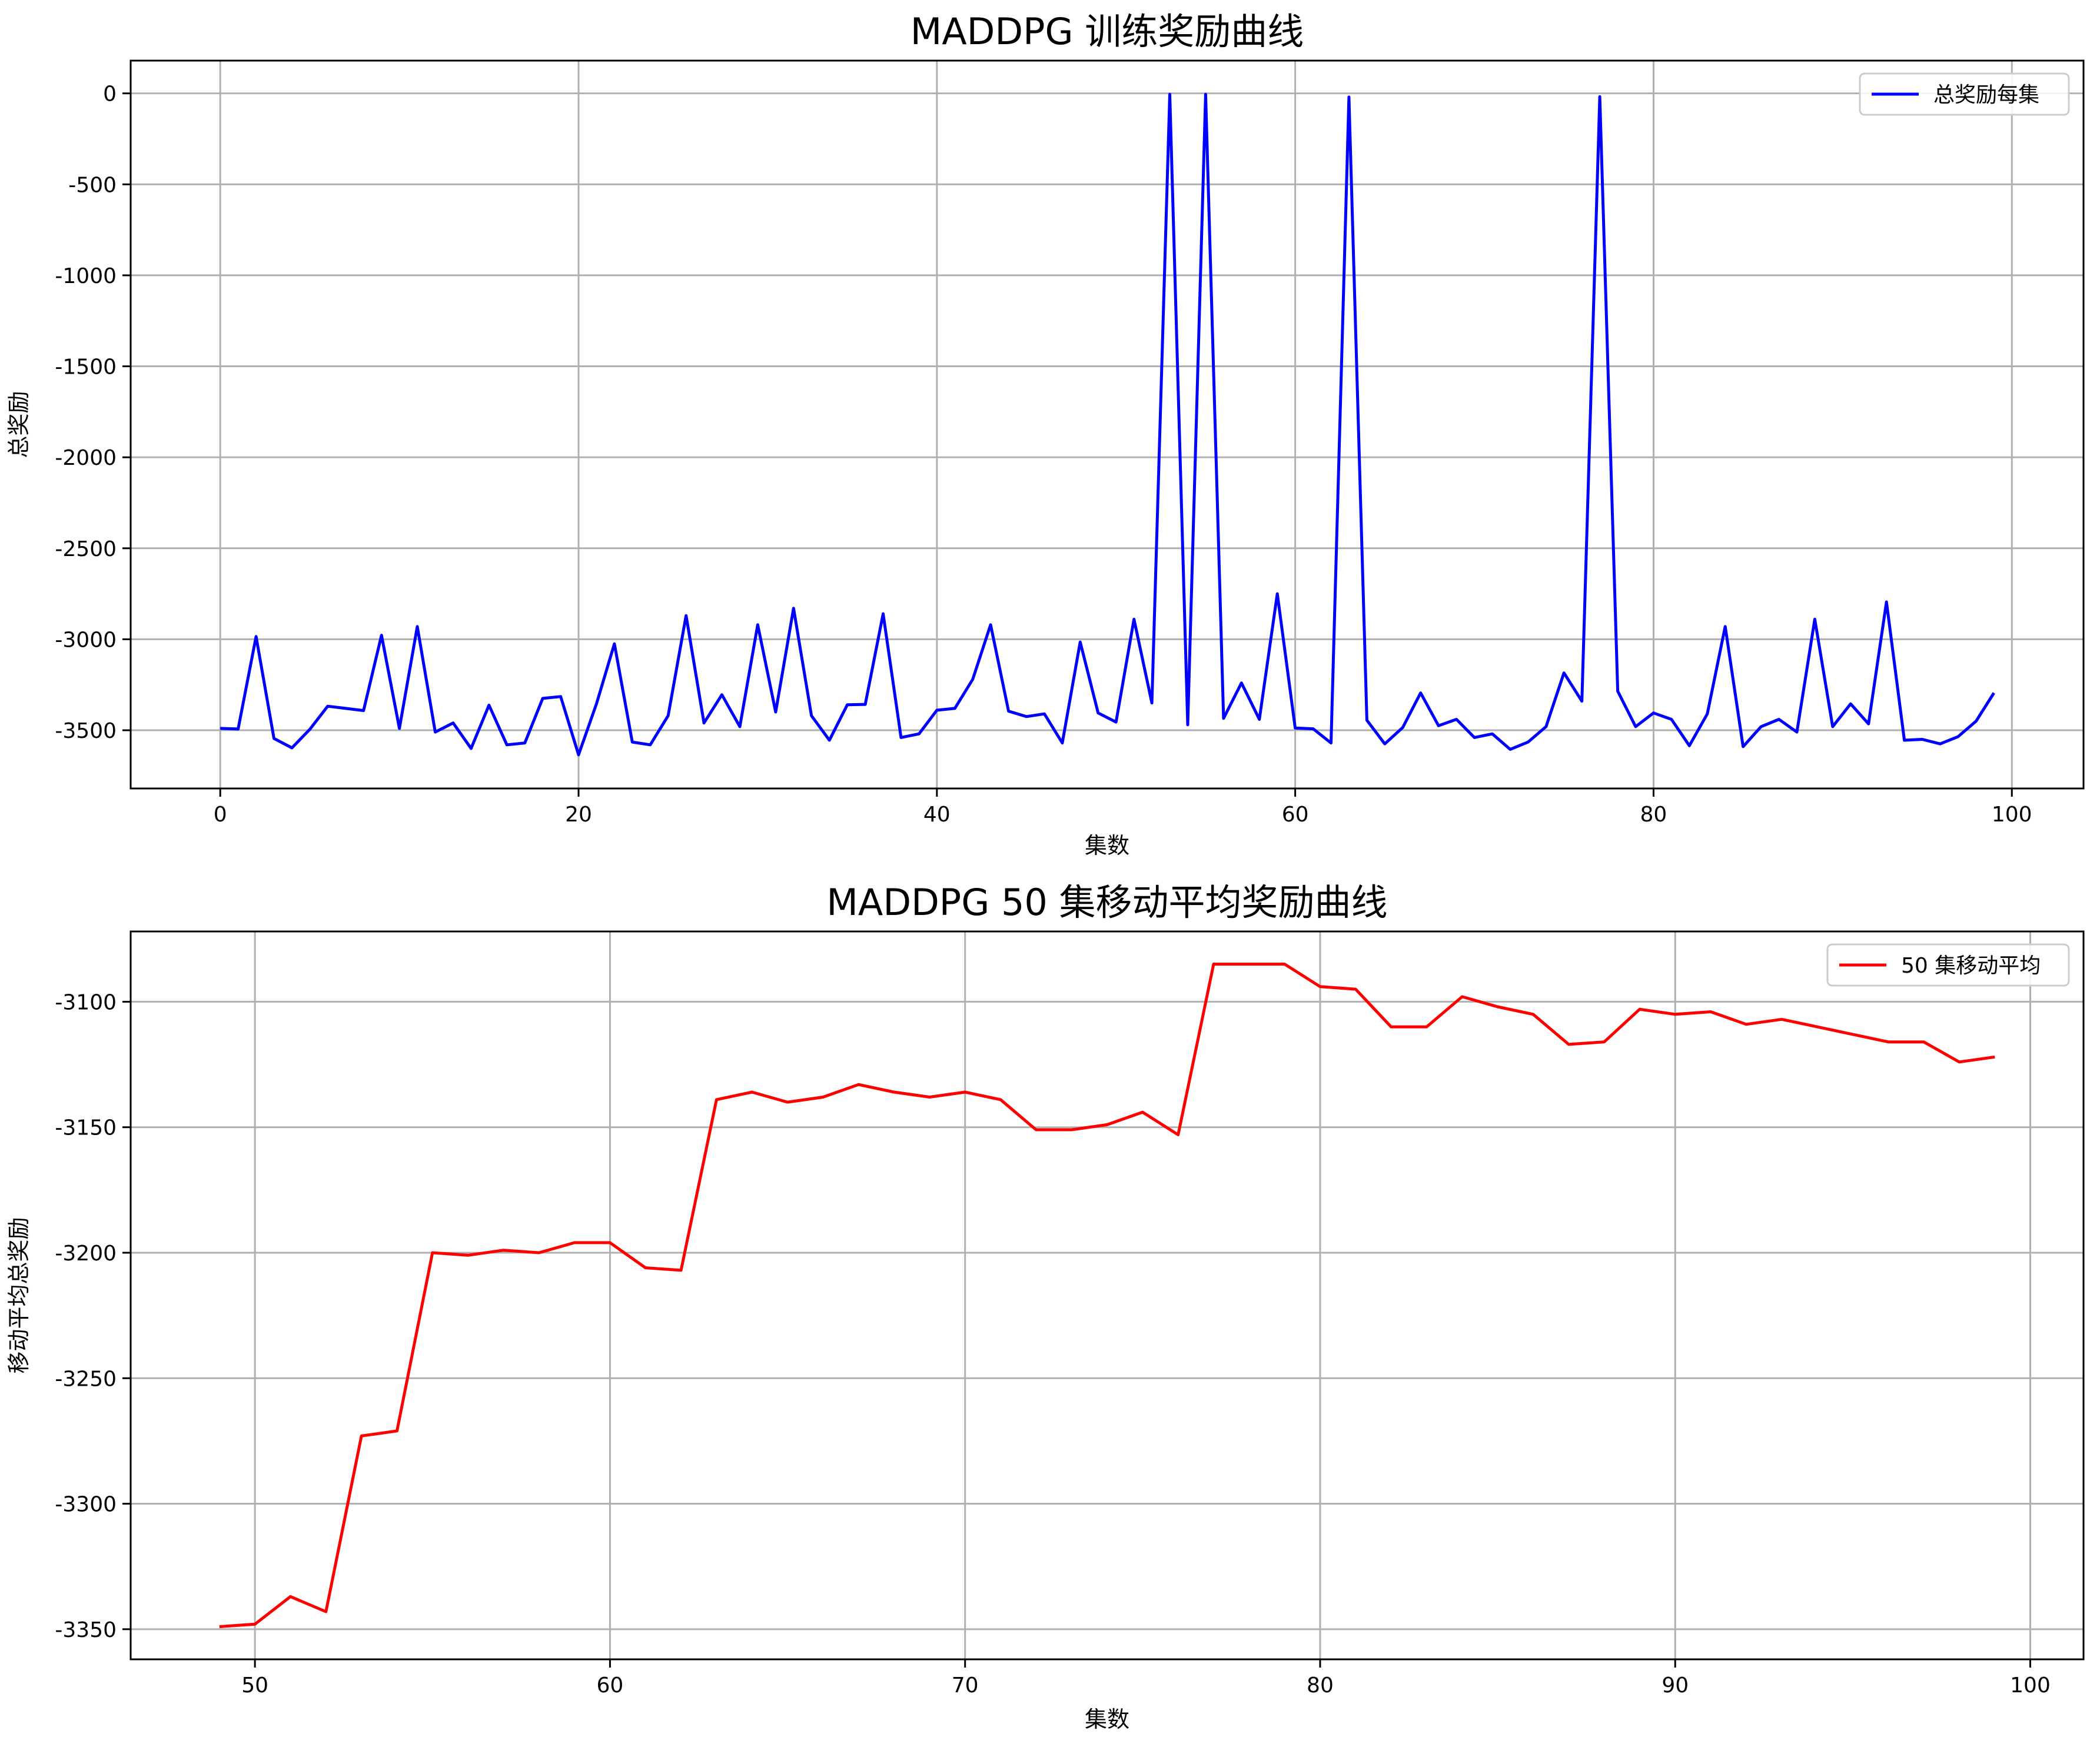 The height and width of the screenshot is (1747, 2100). I want to click on legend-entry: 总奖励每集, so click(1986, 95).